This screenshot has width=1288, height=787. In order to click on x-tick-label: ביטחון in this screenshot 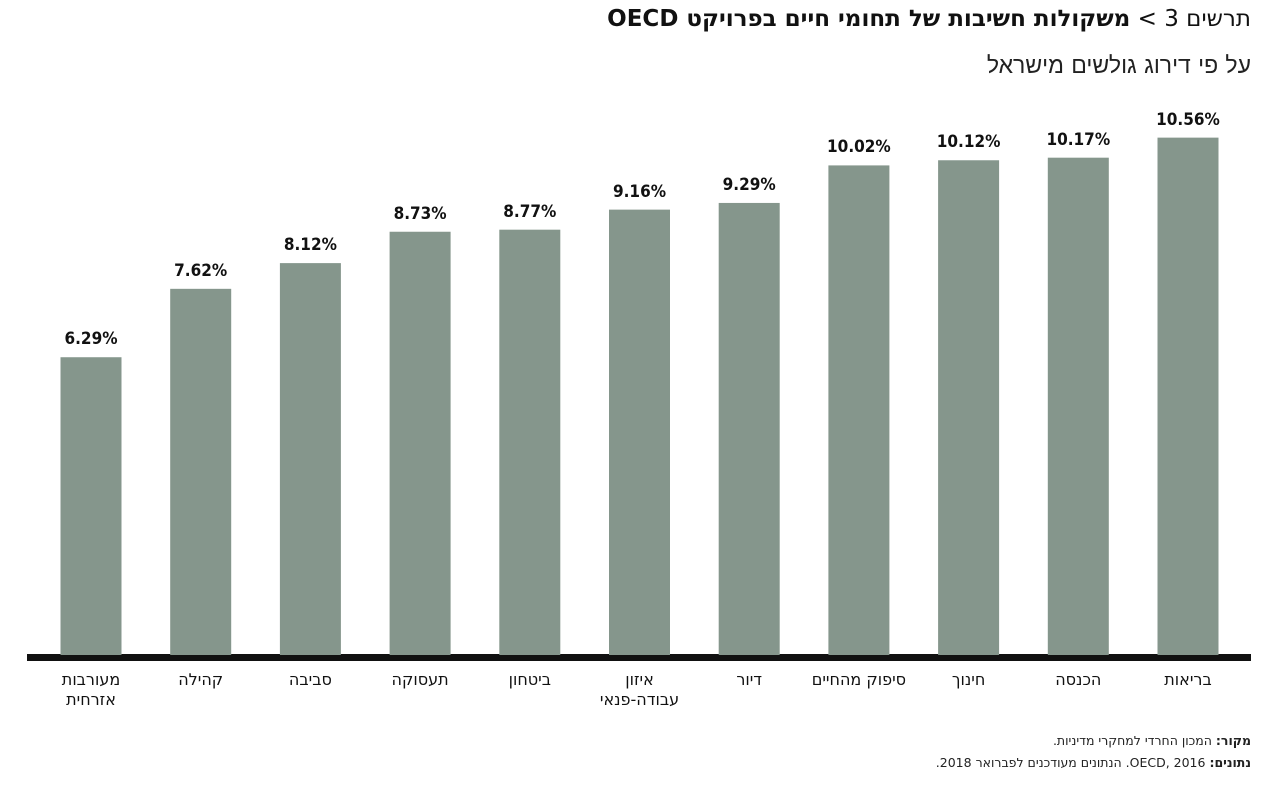, I will do `click(529, 679)`.